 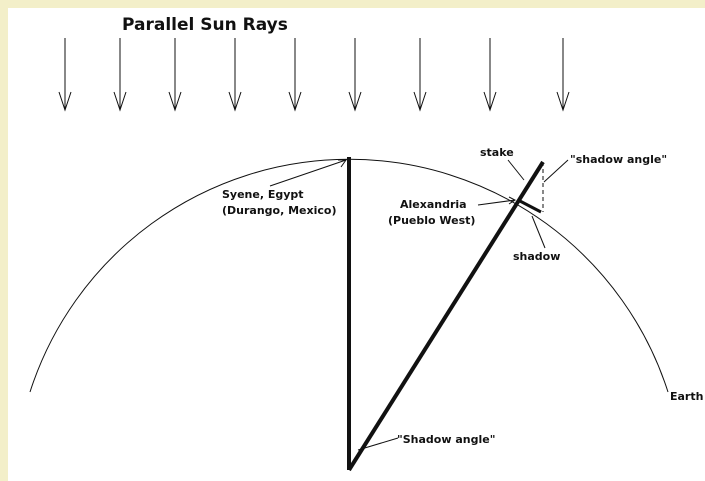 I want to click on label: (Durango, Mexico), so click(x=279, y=210).